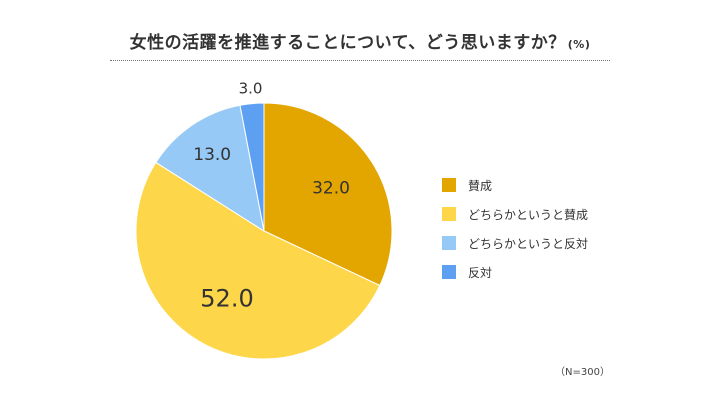 The height and width of the screenshot is (401, 720). I want to click on legend-item-dochiraka-hantai: どちらかというと反対, so click(515, 243).